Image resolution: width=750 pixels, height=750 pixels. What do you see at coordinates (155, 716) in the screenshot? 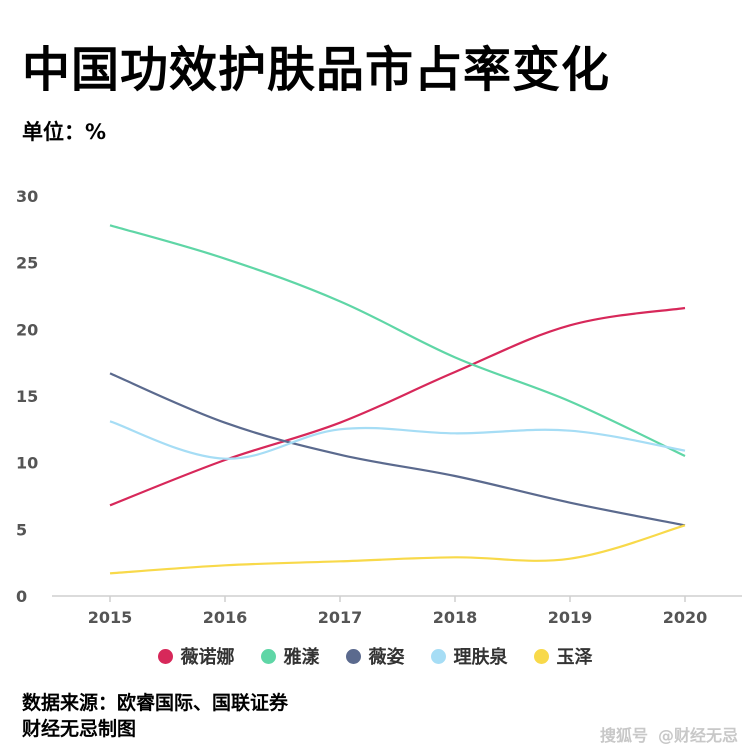
I see `source-note: 数据来源：欧睿国际、国联证券 财经无忌制图` at bounding box center [155, 716].